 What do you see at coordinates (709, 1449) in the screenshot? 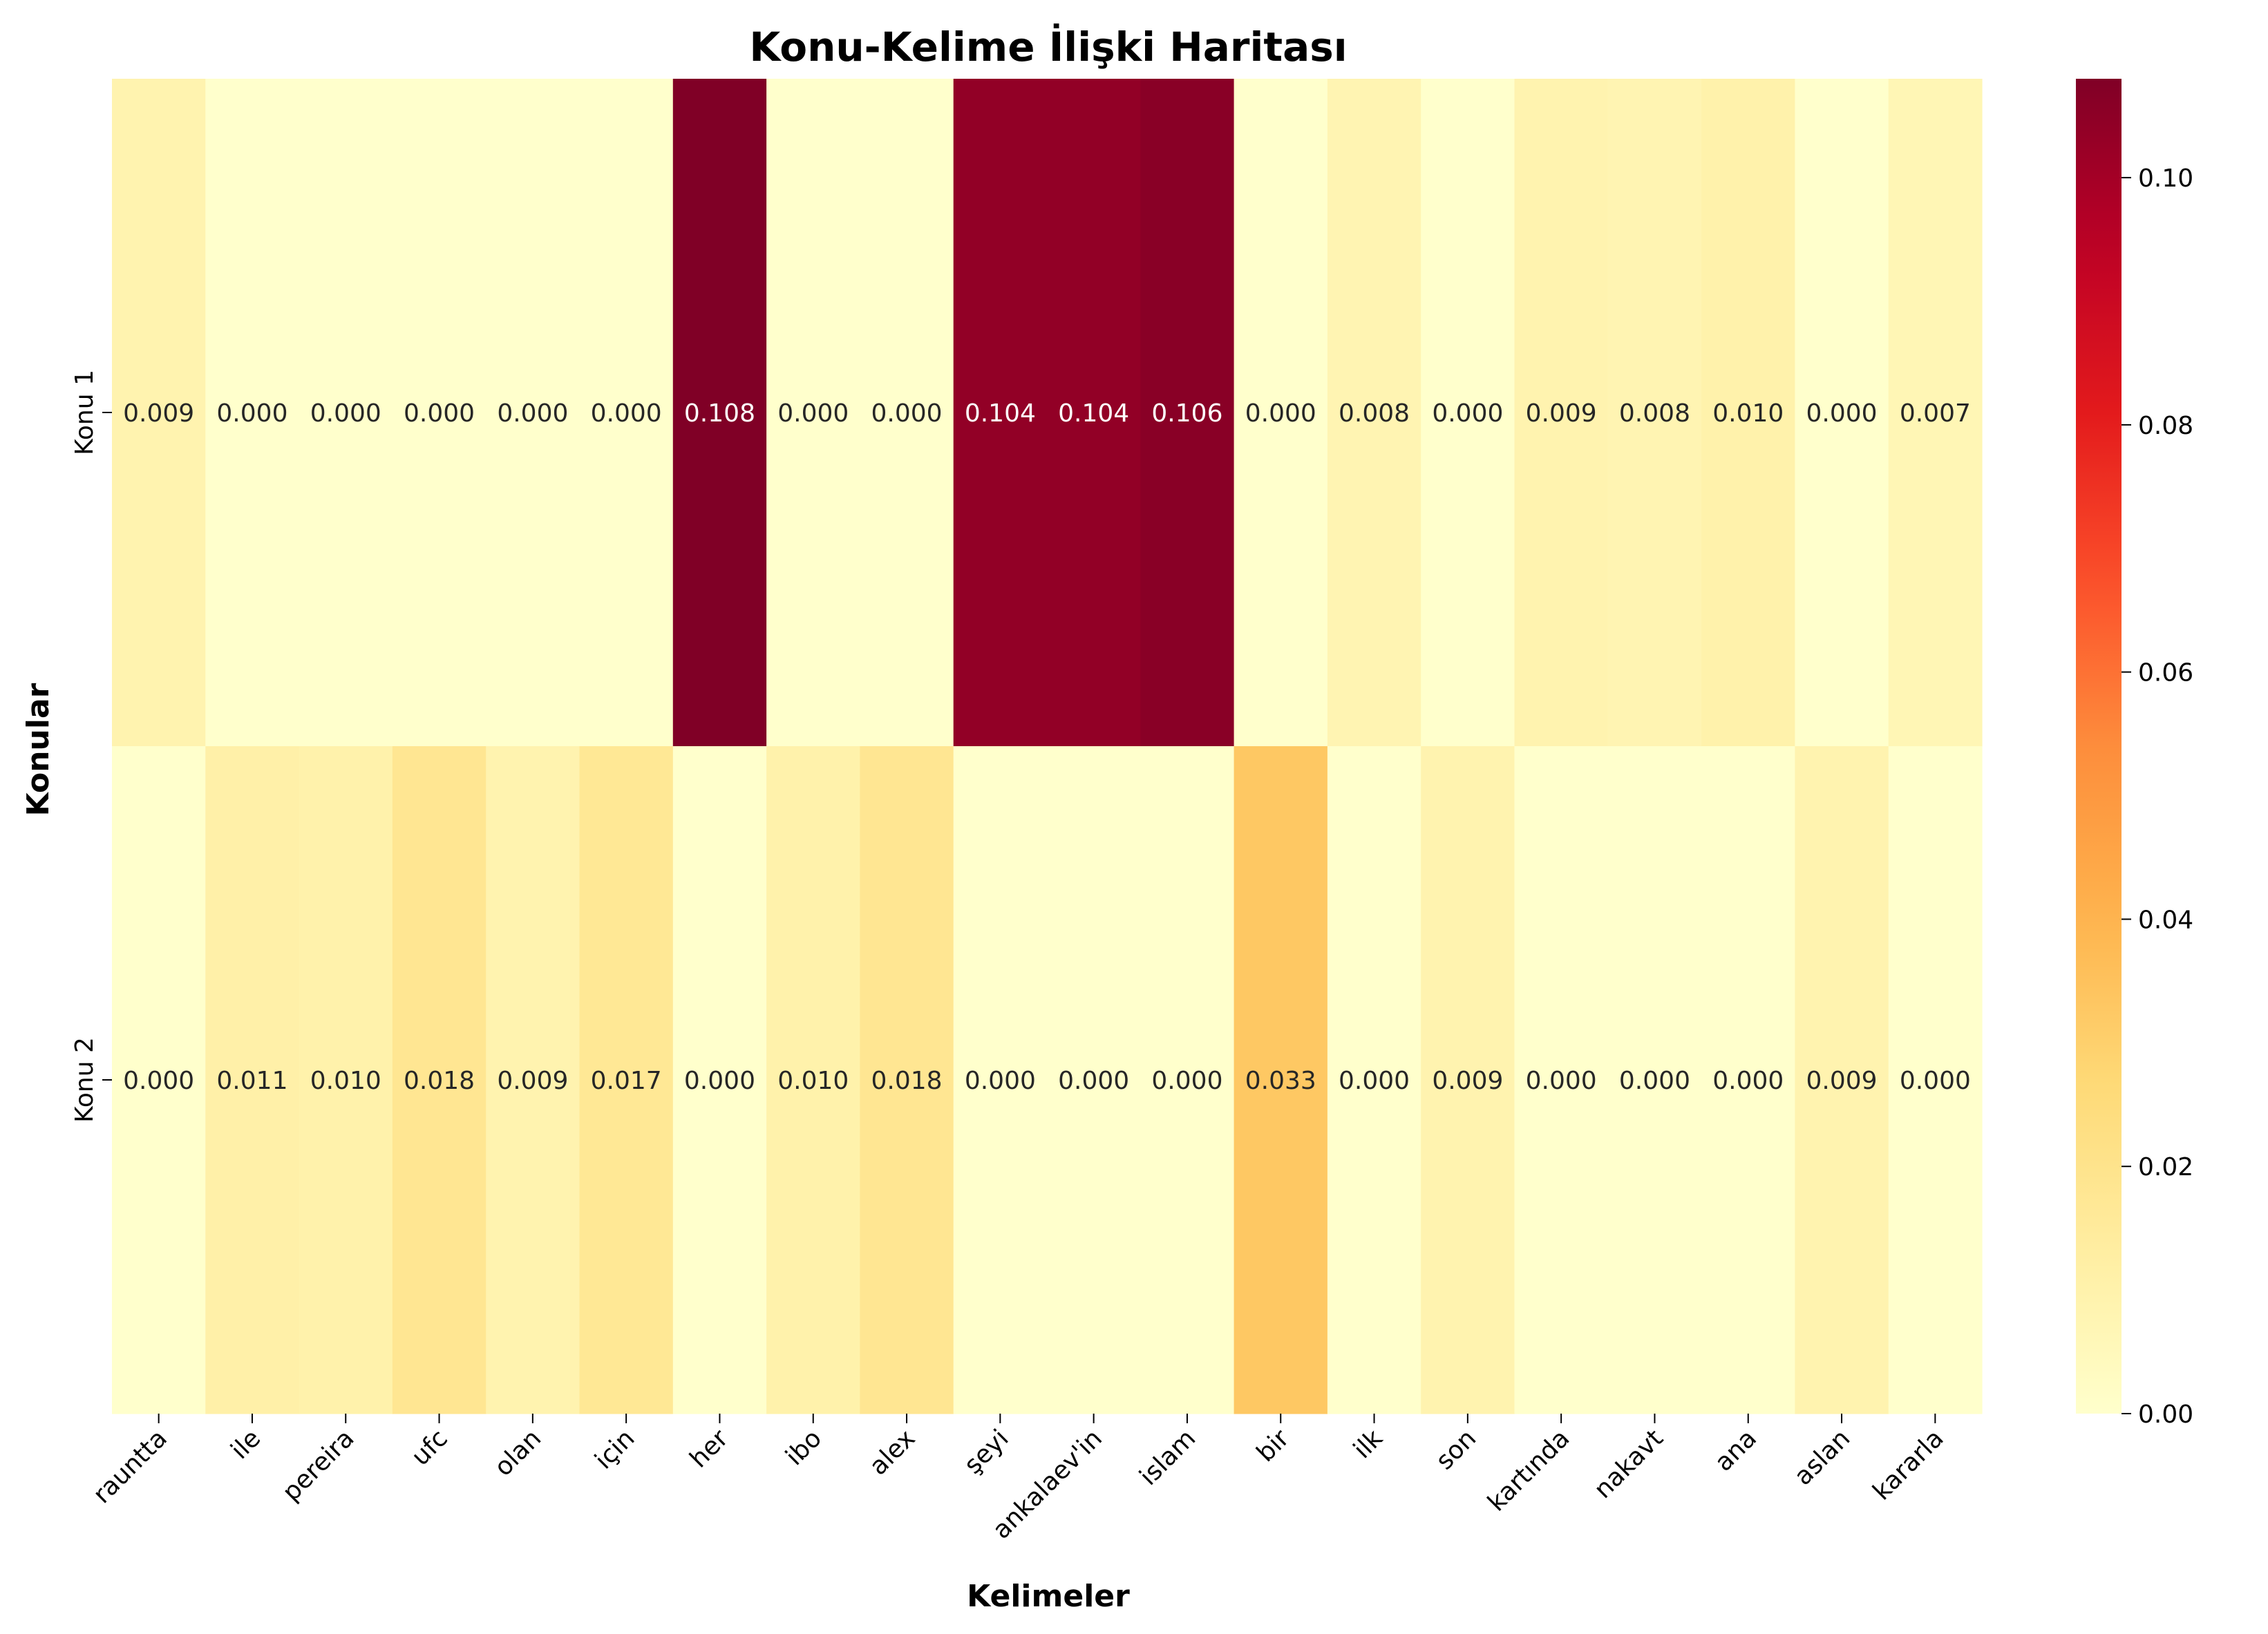
I see `x-tick-label: her` at bounding box center [709, 1449].